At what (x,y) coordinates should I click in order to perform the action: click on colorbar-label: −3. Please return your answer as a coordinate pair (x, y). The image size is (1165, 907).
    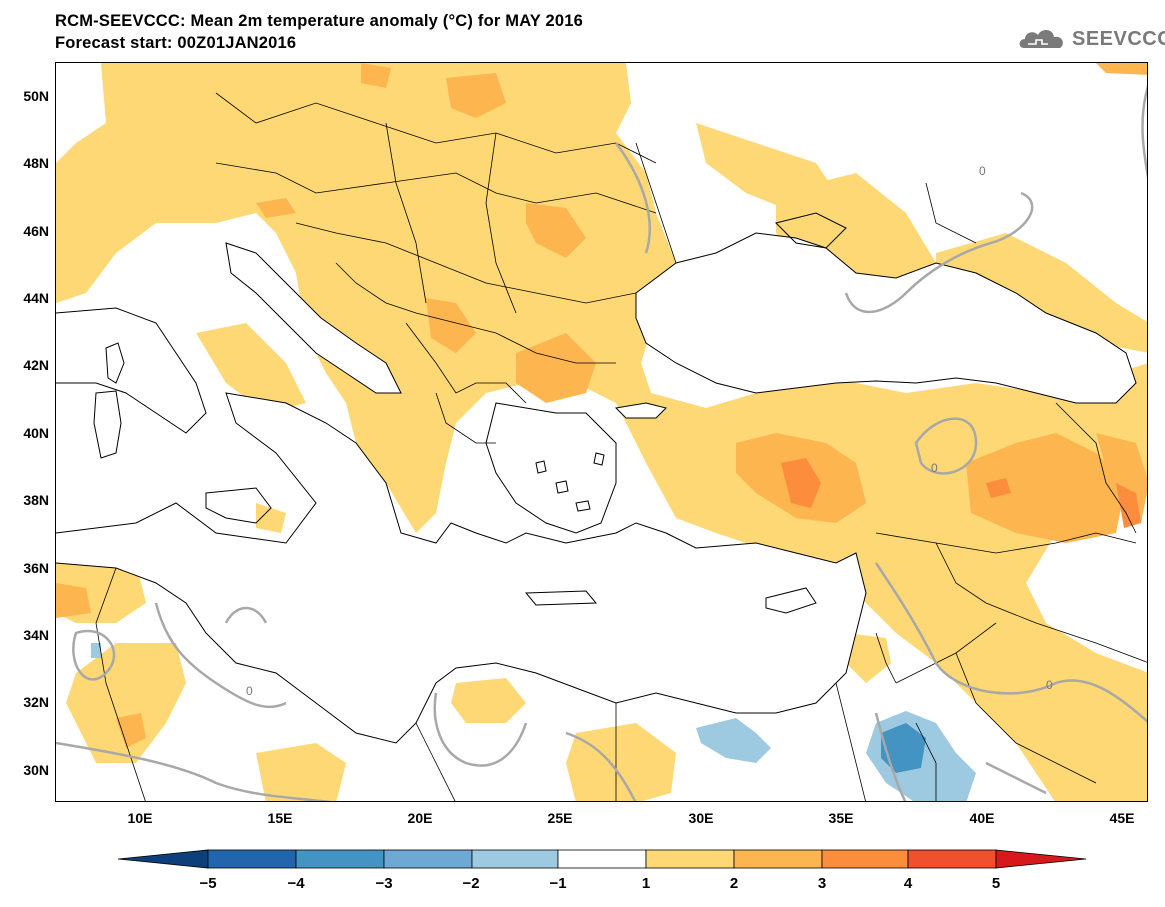
    Looking at the image, I should click on (384, 883).